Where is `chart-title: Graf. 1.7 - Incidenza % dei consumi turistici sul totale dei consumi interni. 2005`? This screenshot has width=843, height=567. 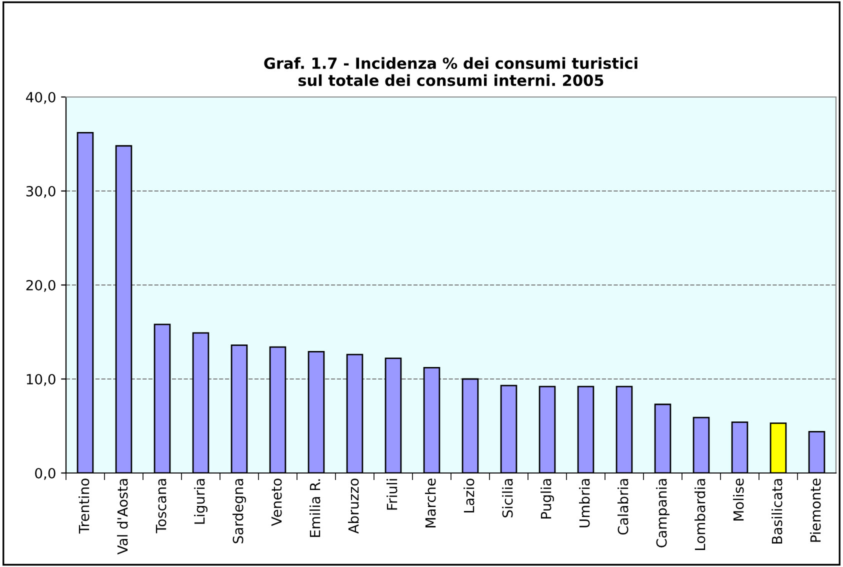 chart-title: Graf. 1.7 - Incidenza % dei consumi turistici sul totale dei consumi interni. 2005 is located at coordinates (451, 71).